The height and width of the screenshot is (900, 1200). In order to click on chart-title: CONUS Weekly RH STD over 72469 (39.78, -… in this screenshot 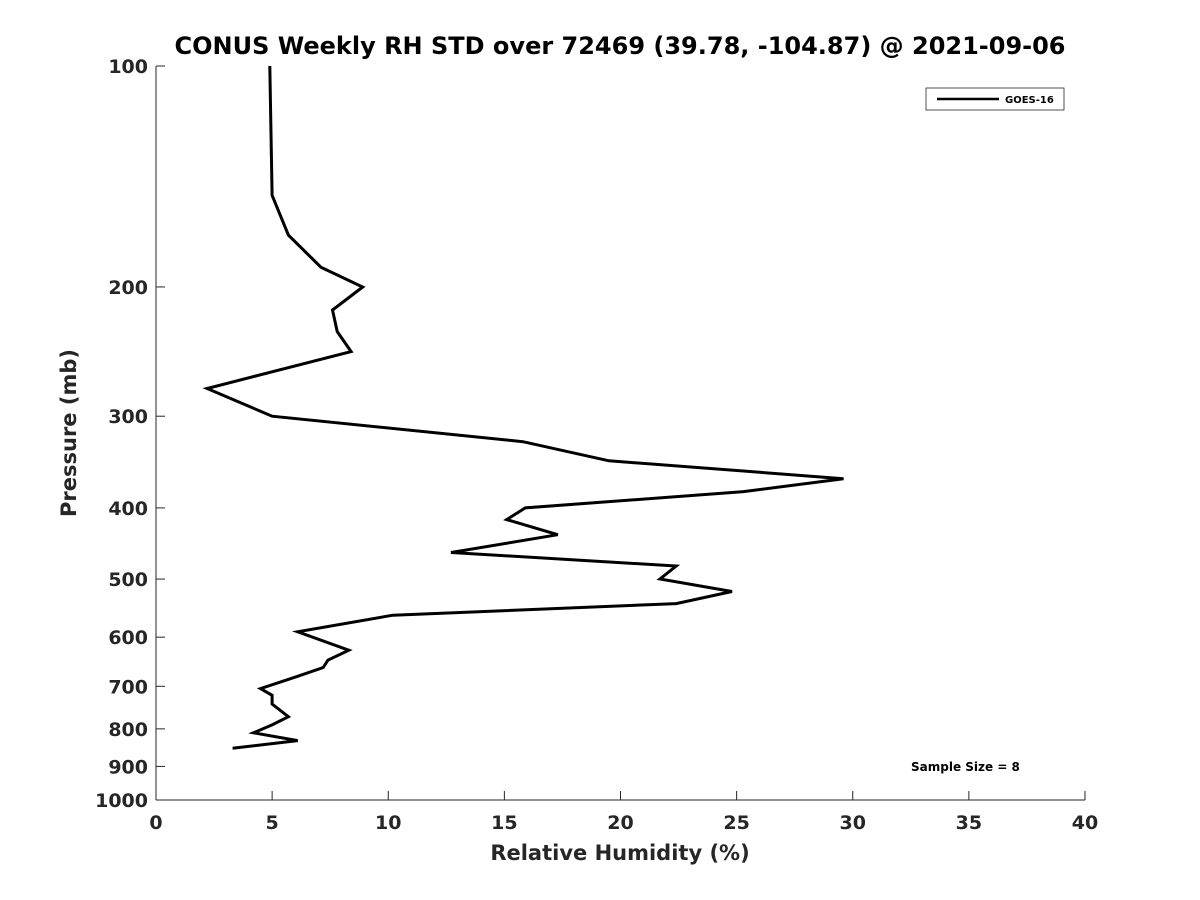, I will do `click(619, 46)`.